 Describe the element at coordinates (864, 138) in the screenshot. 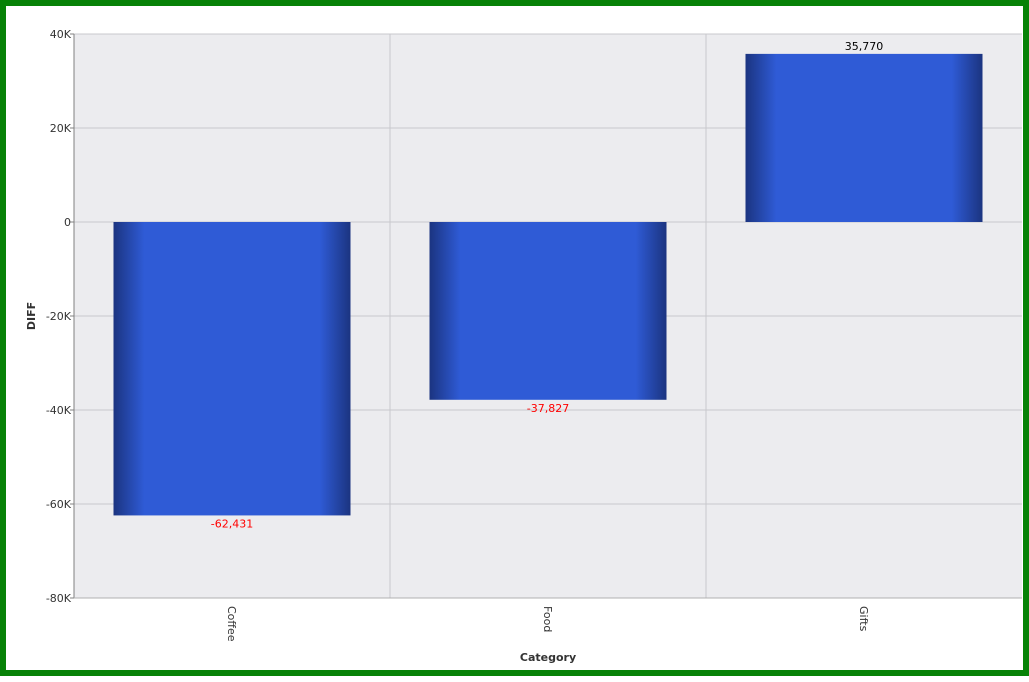

I see `bar-gifts` at that location.